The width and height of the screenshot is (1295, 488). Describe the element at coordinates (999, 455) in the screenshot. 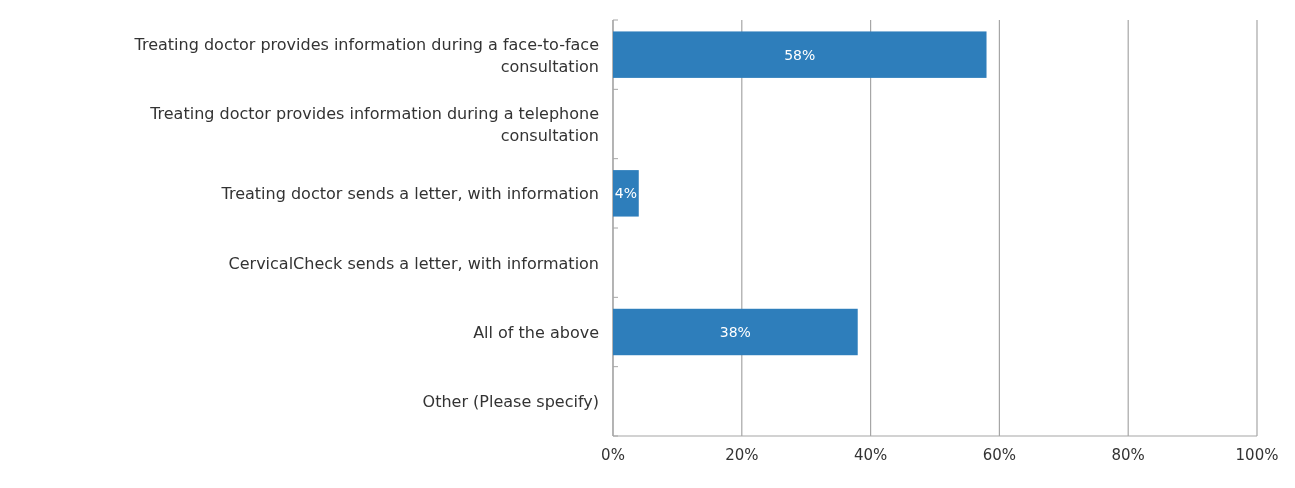

I see `x-tick-label: 60%` at that location.